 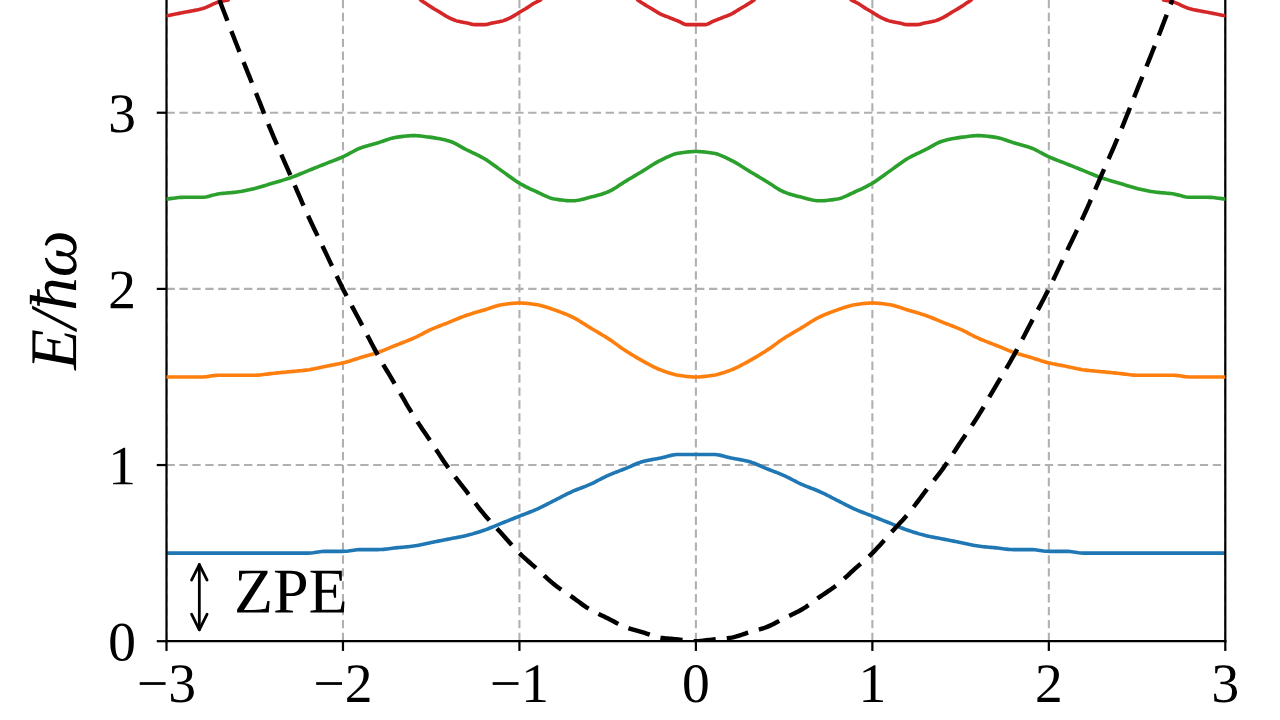 What do you see at coordinates (291, 591) in the screenshot?
I see `annotation: ZPE` at bounding box center [291, 591].